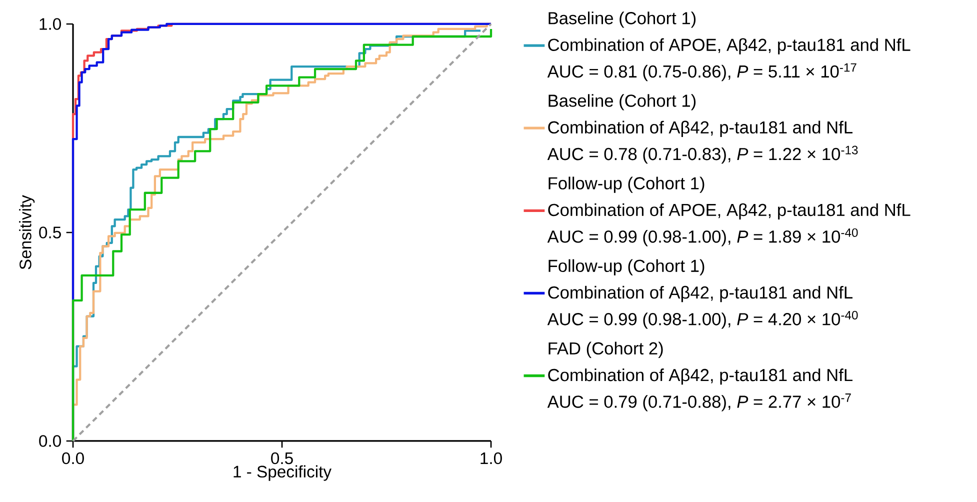  What do you see at coordinates (50, 232) in the screenshot?
I see `y-tick-label: 0.5` at bounding box center [50, 232].